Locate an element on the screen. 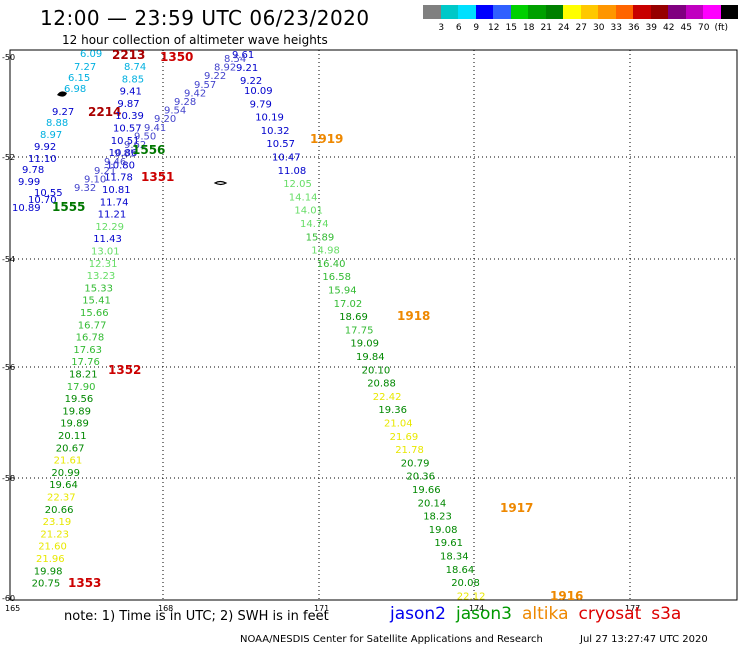 The image size is (740, 650). track-value: 14.14 is located at coordinates (303, 197).